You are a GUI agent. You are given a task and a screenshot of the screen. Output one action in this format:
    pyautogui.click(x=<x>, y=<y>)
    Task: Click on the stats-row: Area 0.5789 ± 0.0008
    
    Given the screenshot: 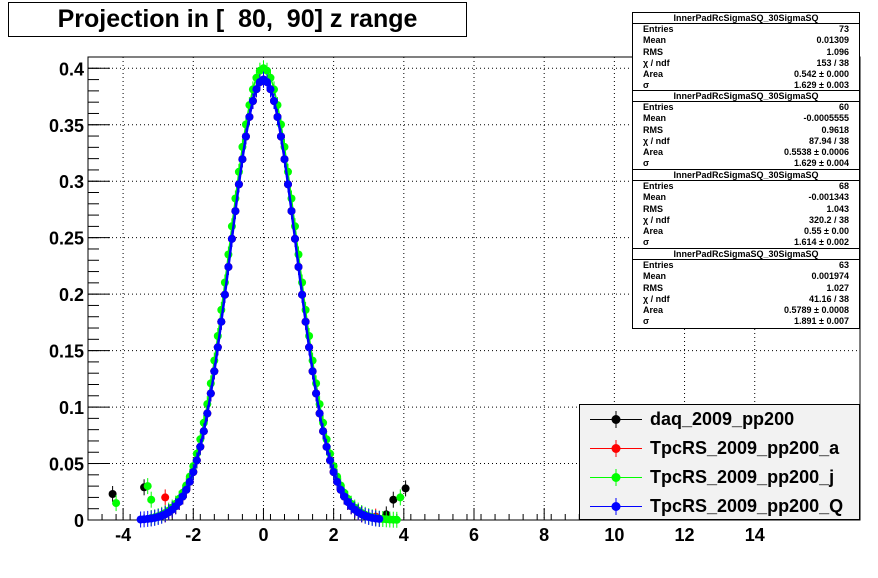 What is the action you would take?
    pyautogui.click(x=746, y=310)
    